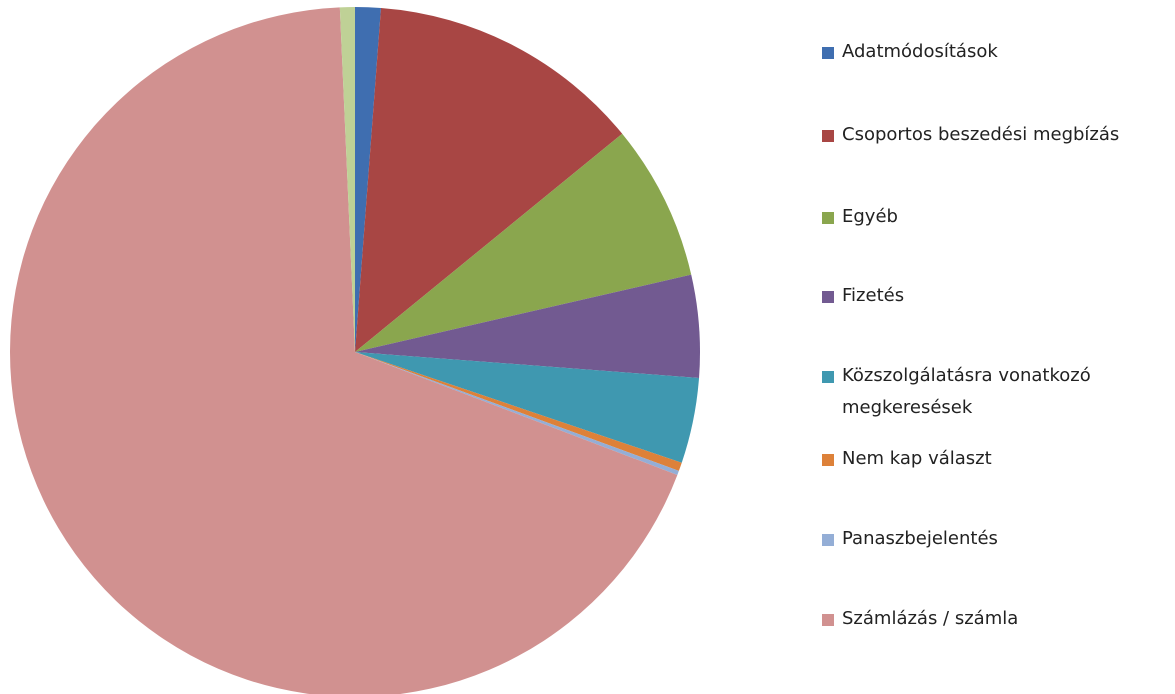 This screenshot has height=694, width=1175. I want to click on legend-item: Egyéb, so click(859, 217).